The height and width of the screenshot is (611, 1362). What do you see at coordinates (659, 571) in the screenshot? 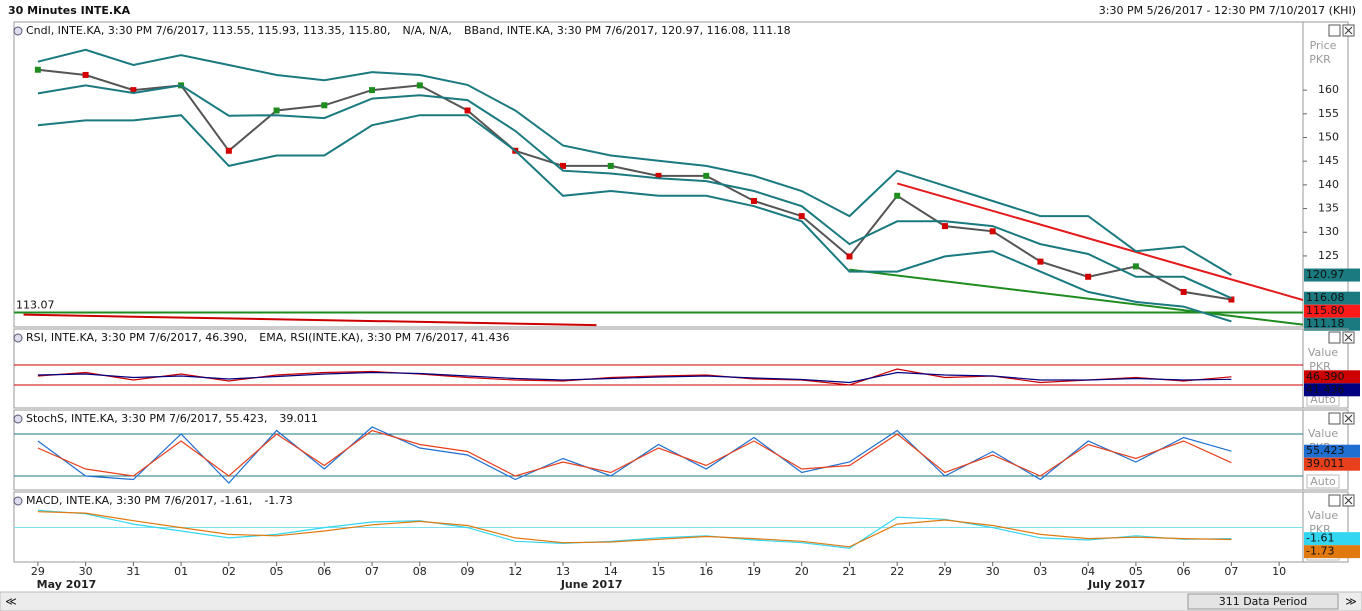
I see `x-tick-label: 15` at bounding box center [659, 571].